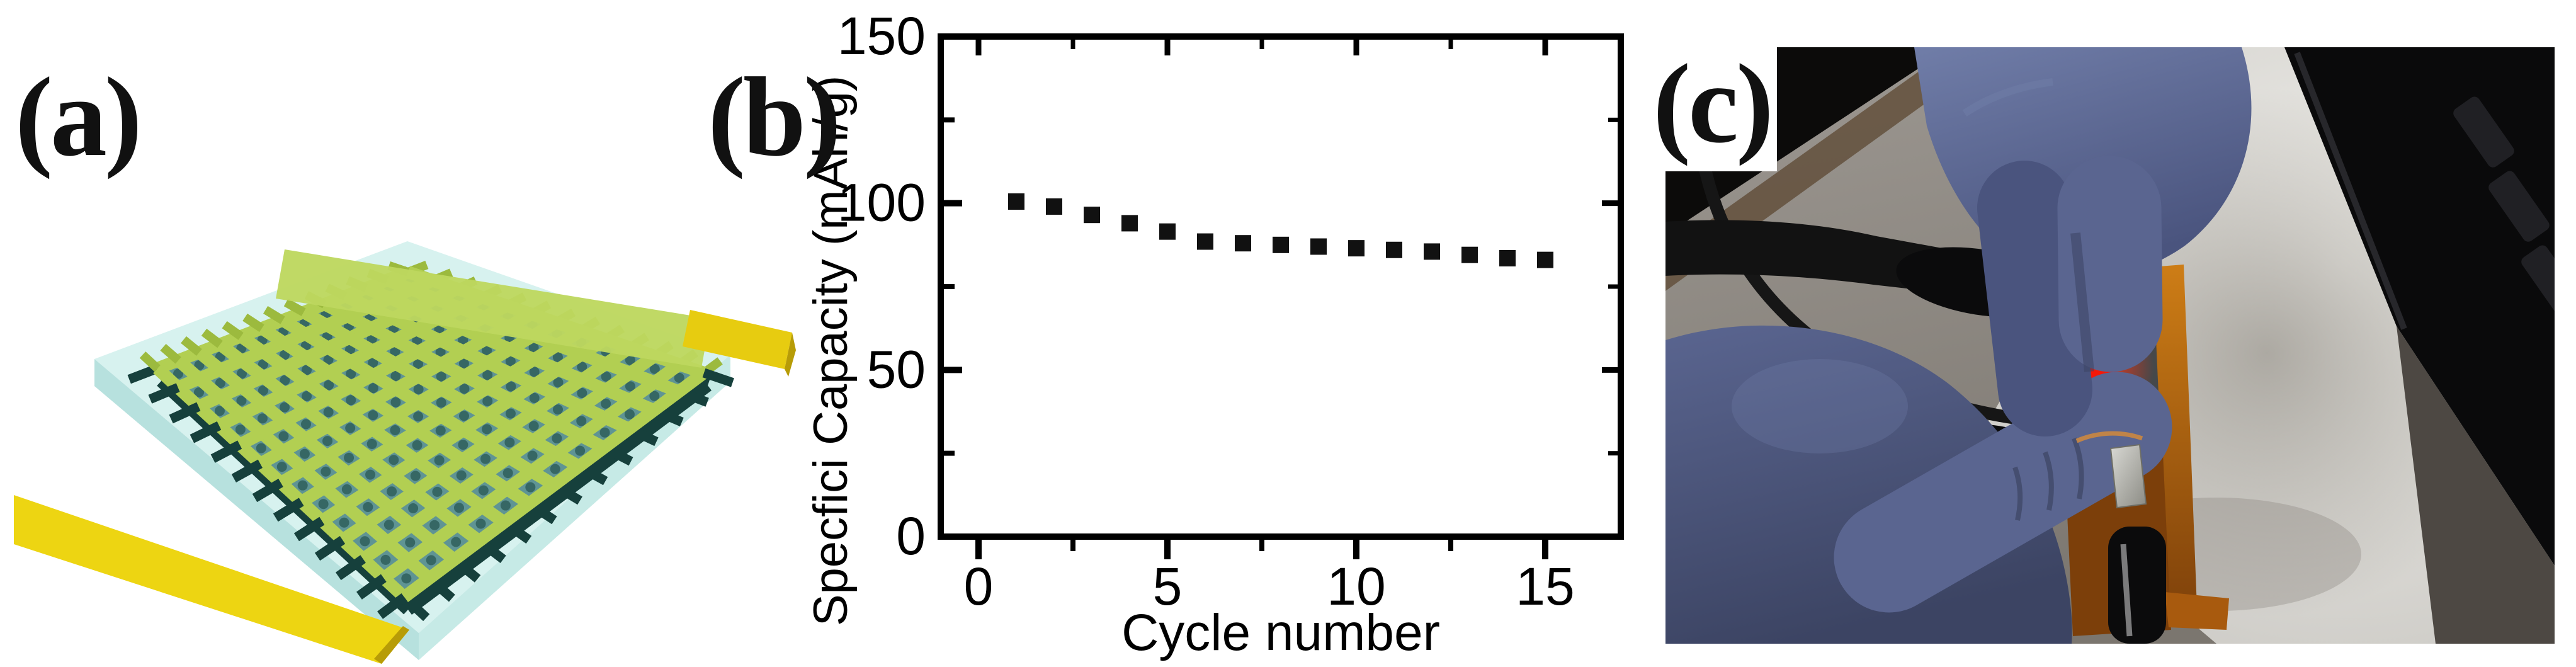  I want to click on panel-label-c: (c), so click(1713, 104).